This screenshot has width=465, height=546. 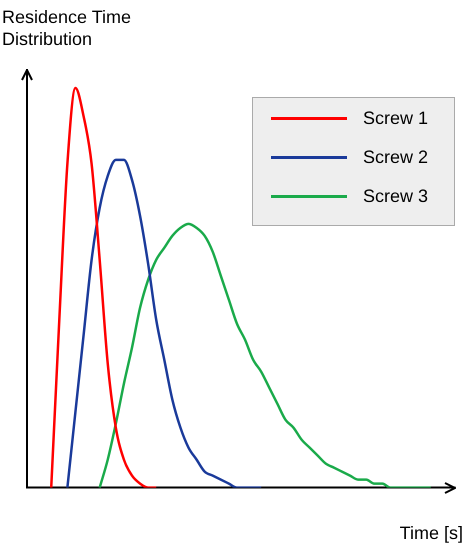 I want to click on legend-label: Screw 1, so click(x=395, y=118).